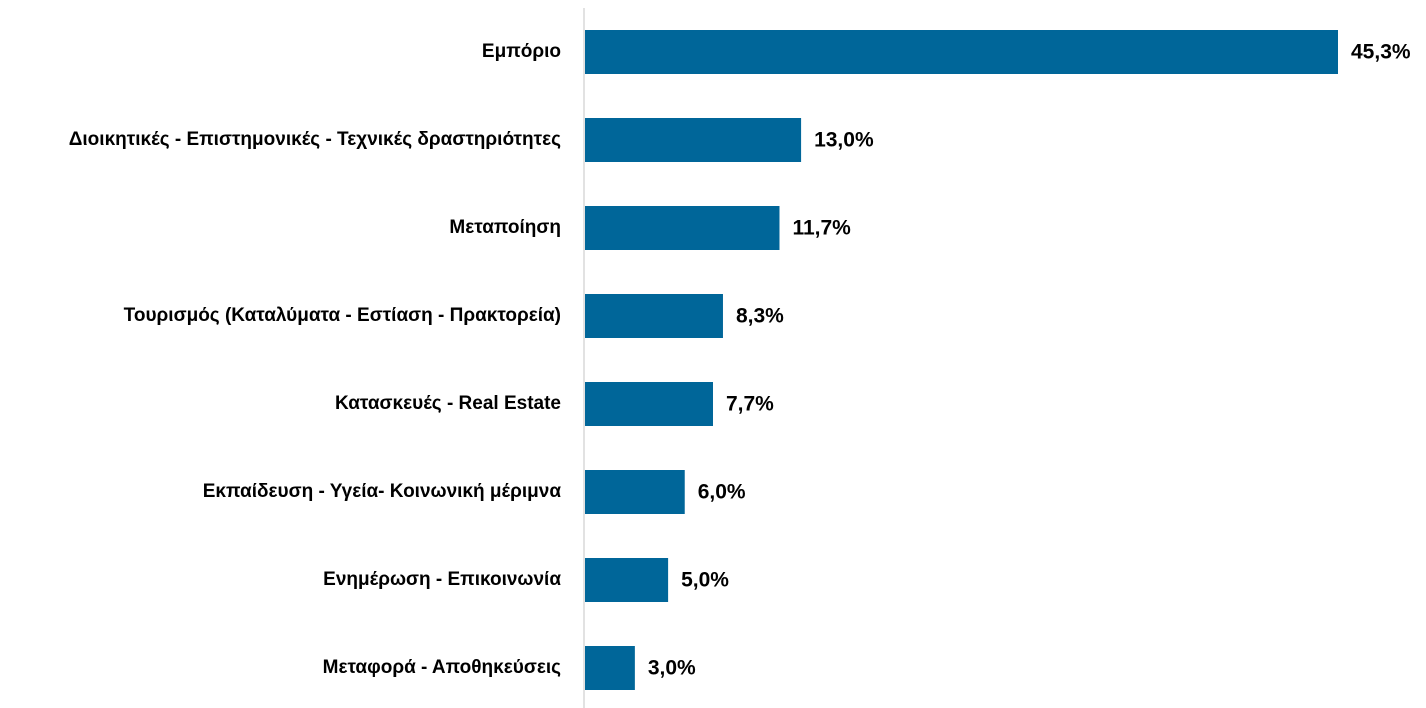 This screenshot has height=708, width=1426. What do you see at coordinates (382, 491) in the screenshot?
I see `category-label: Εκπαίδευση - Υγεία- Κοινωνική μέριμνα` at bounding box center [382, 491].